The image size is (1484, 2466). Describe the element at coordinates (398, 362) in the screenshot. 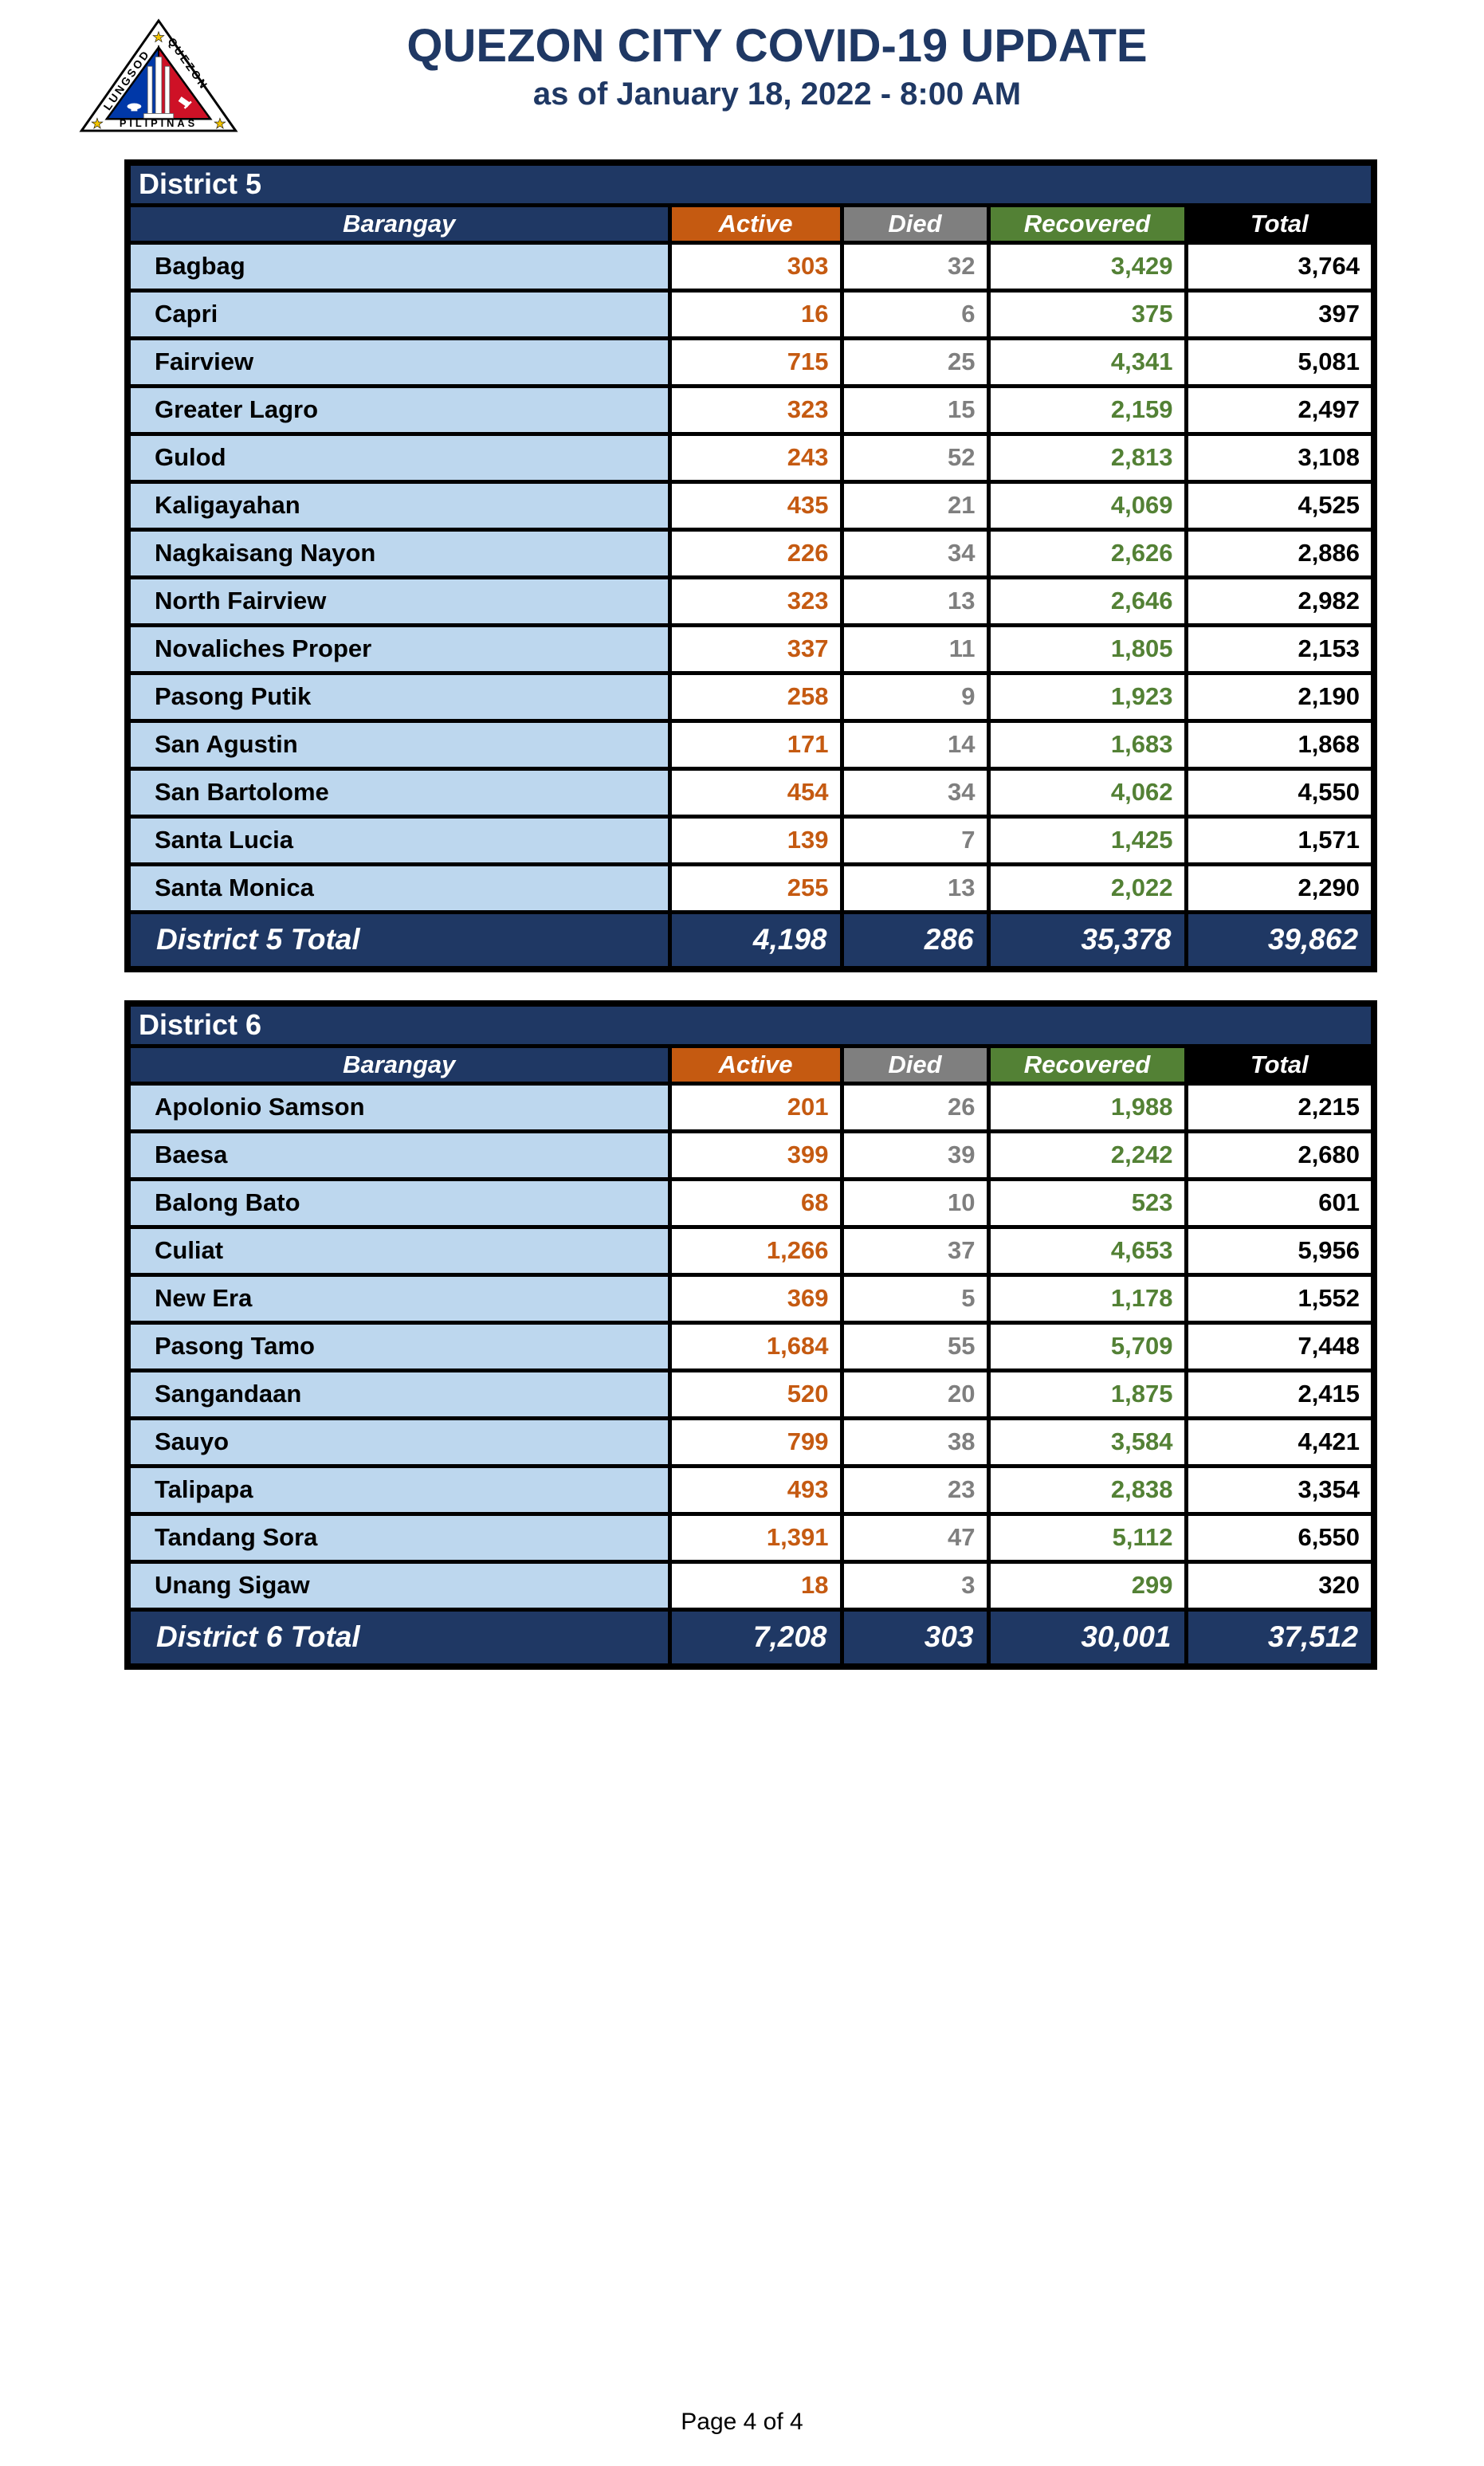

I see `barangay-cell: Fairview` at that location.